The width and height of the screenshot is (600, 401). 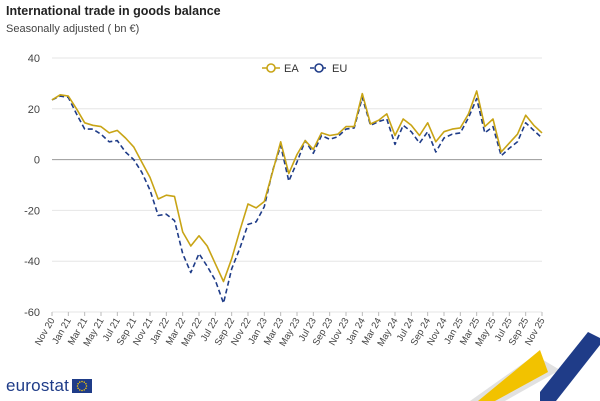 What do you see at coordinates (513, 375) in the screenshot?
I see `corner-stripe-yellow` at bounding box center [513, 375].